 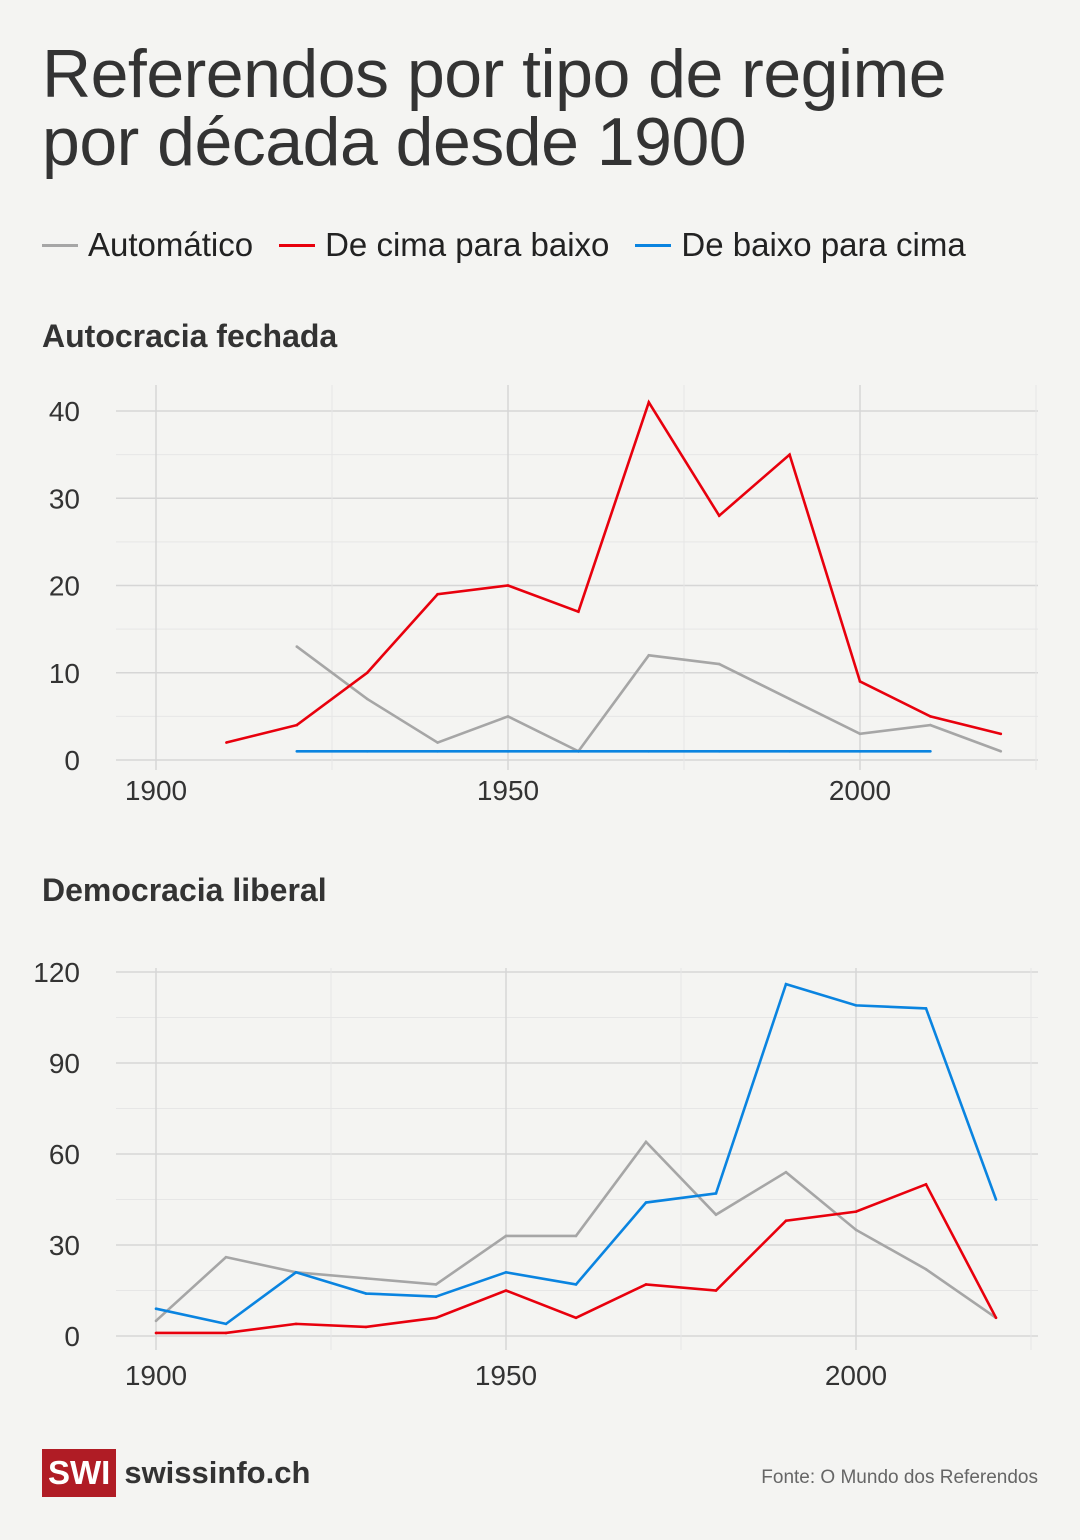 What do you see at coordinates (79, 1473) in the screenshot?
I see `logo-box: SWI` at bounding box center [79, 1473].